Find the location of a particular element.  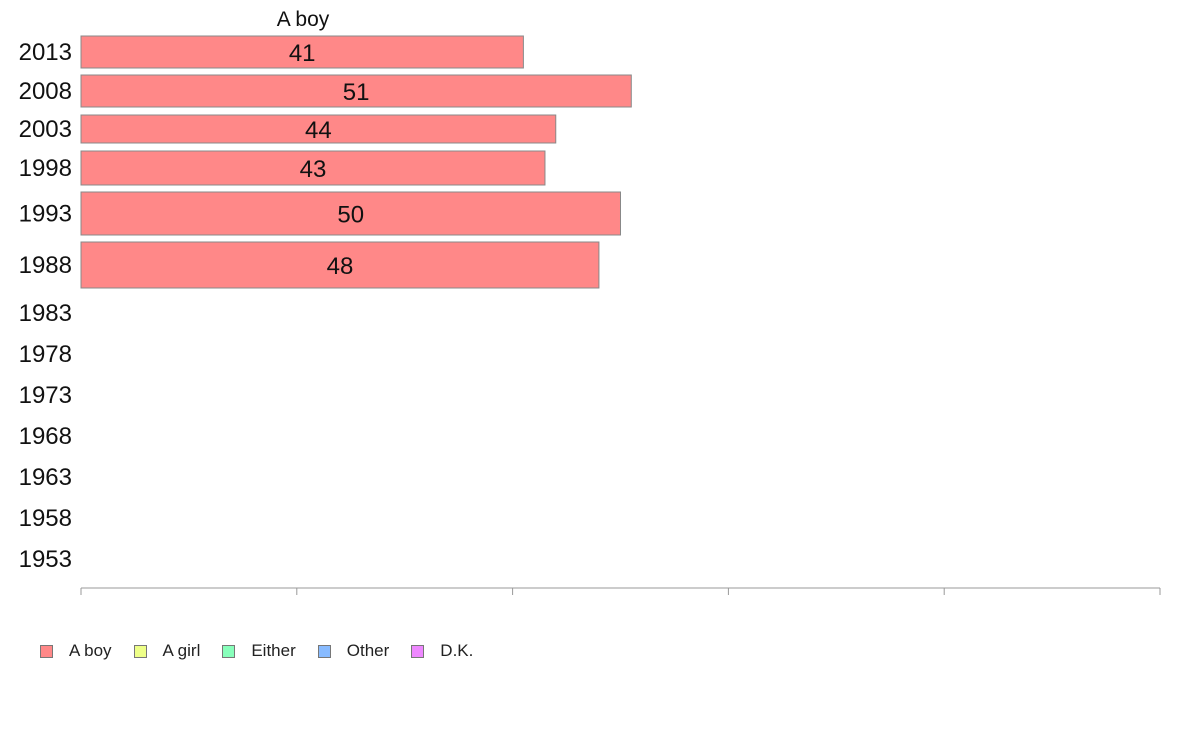

bar-value-label: 50 is located at coordinates (350, 215).